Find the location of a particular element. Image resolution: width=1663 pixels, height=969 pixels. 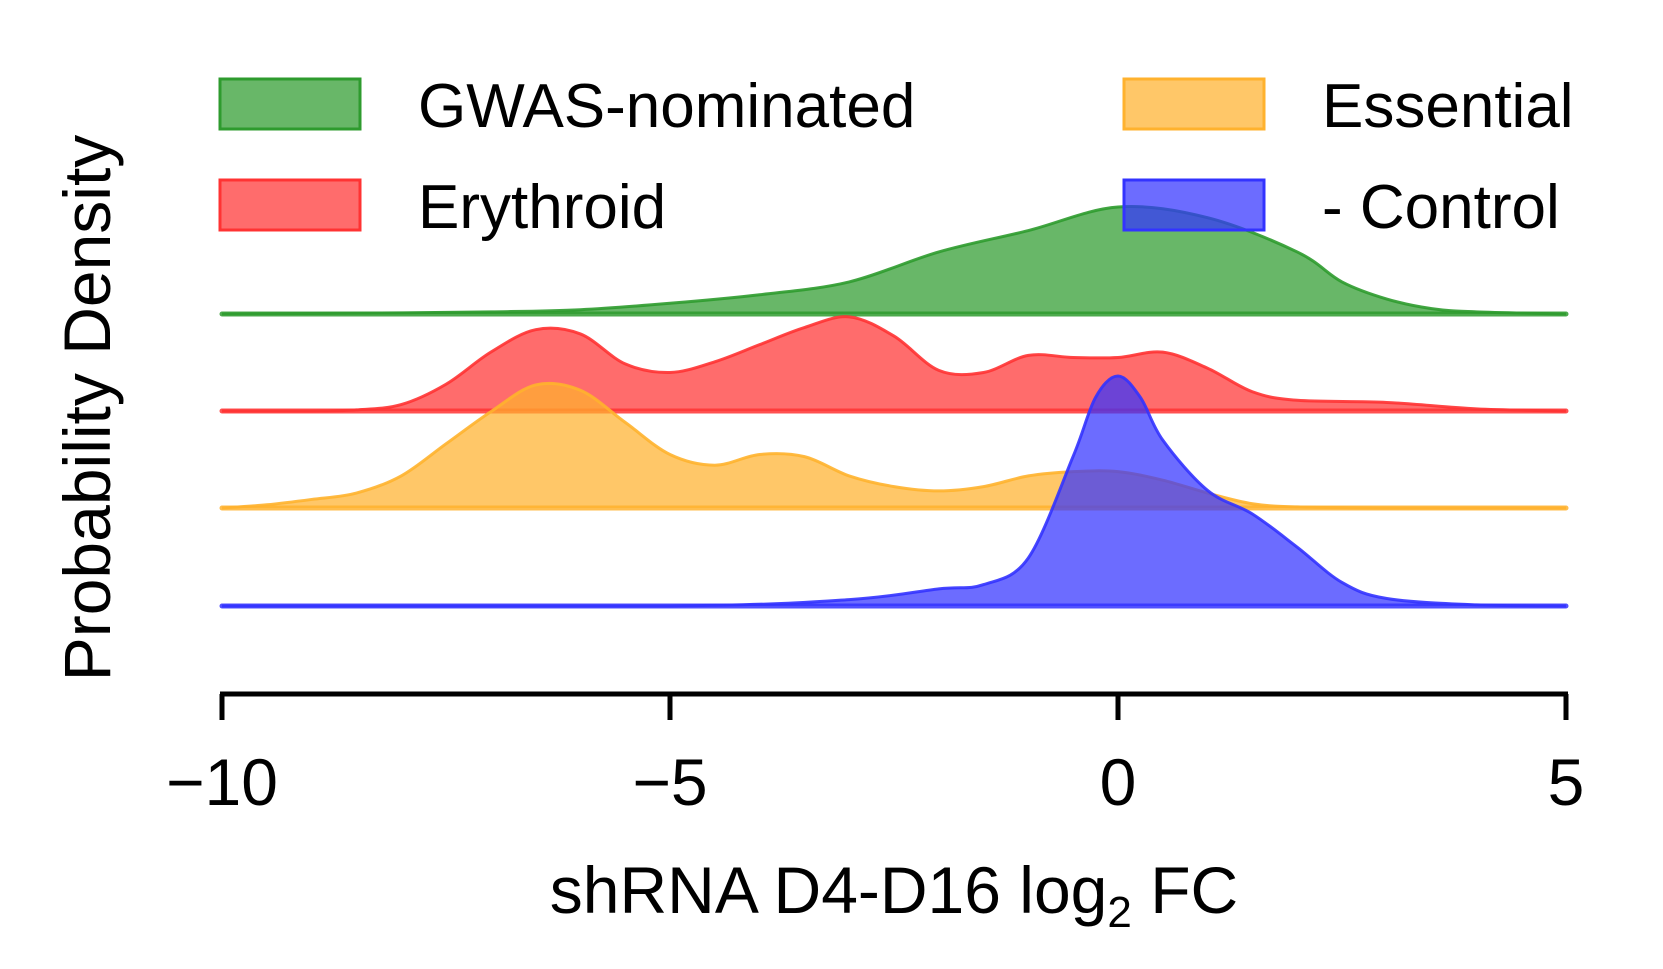

ridge-erythroid is located at coordinates (894, 364).